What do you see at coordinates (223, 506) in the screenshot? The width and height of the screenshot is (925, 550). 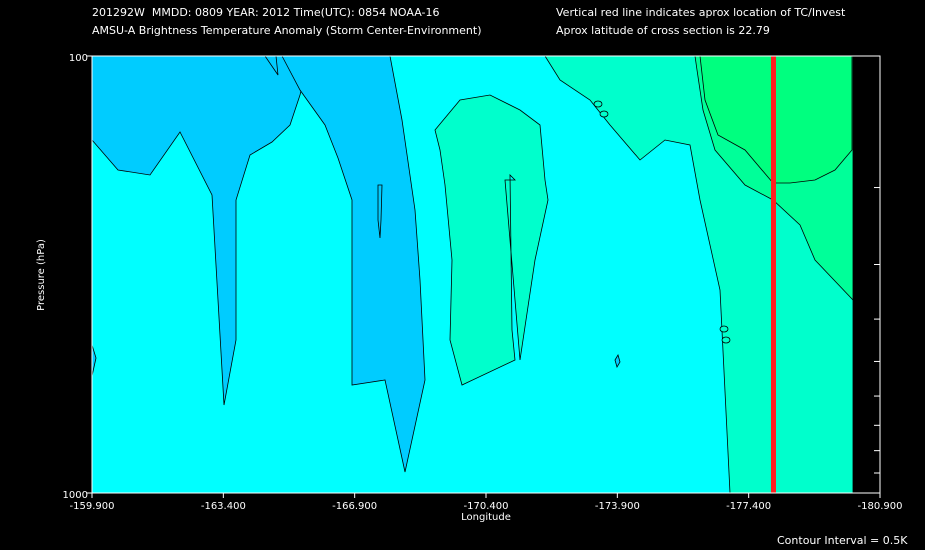 I see `x-tick-label-1: -163.400` at bounding box center [223, 506].